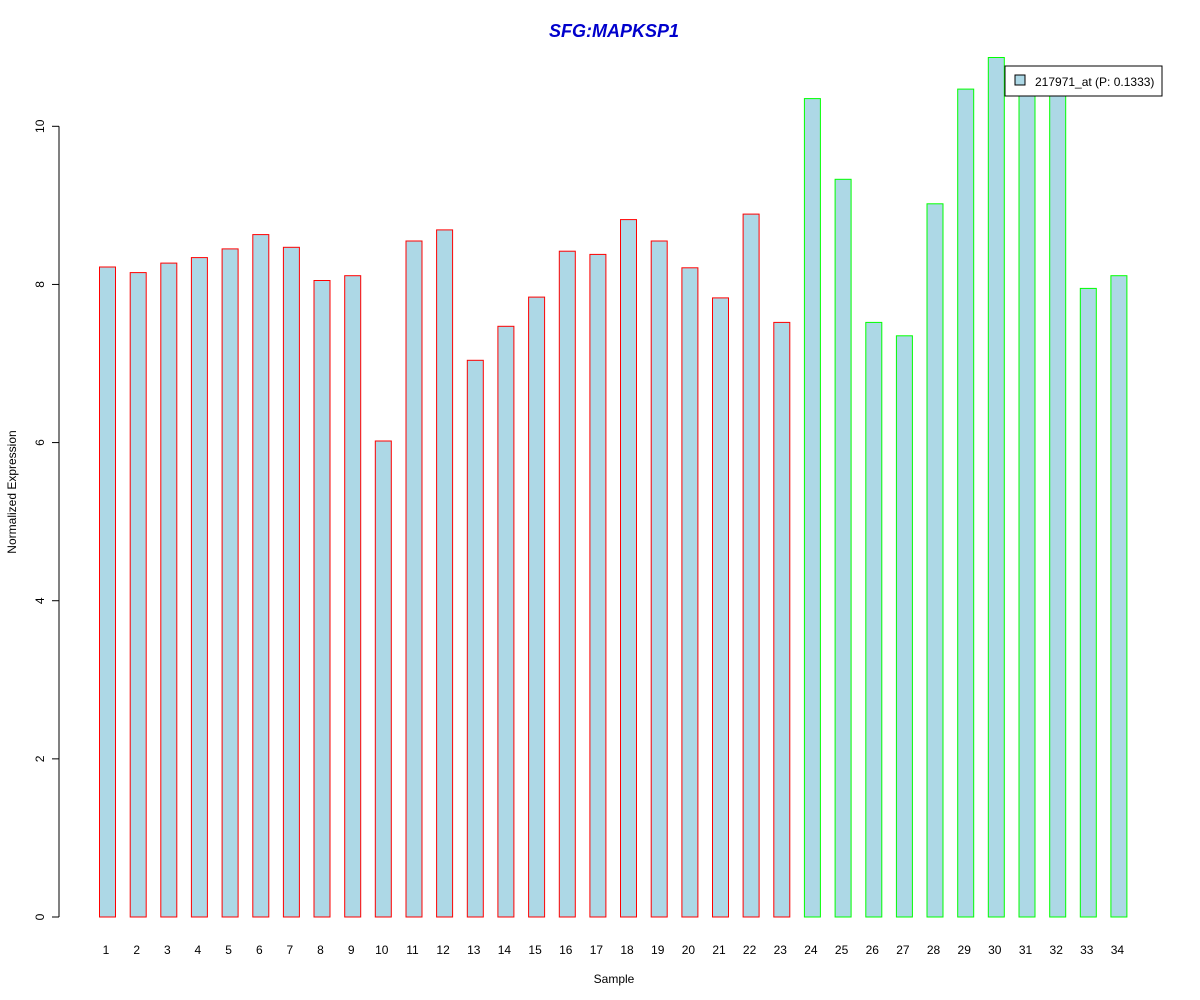 This screenshot has height=1000, width=1200. What do you see at coordinates (40, 126) in the screenshot?
I see `y-tick-label: 10` at bounding box center [40, 126].